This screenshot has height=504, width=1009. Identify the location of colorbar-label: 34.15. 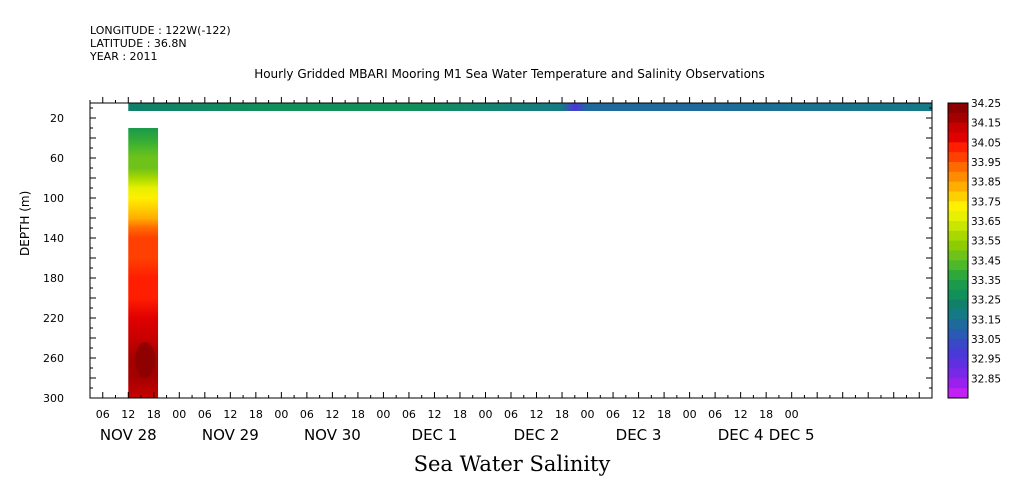
(986, 124).